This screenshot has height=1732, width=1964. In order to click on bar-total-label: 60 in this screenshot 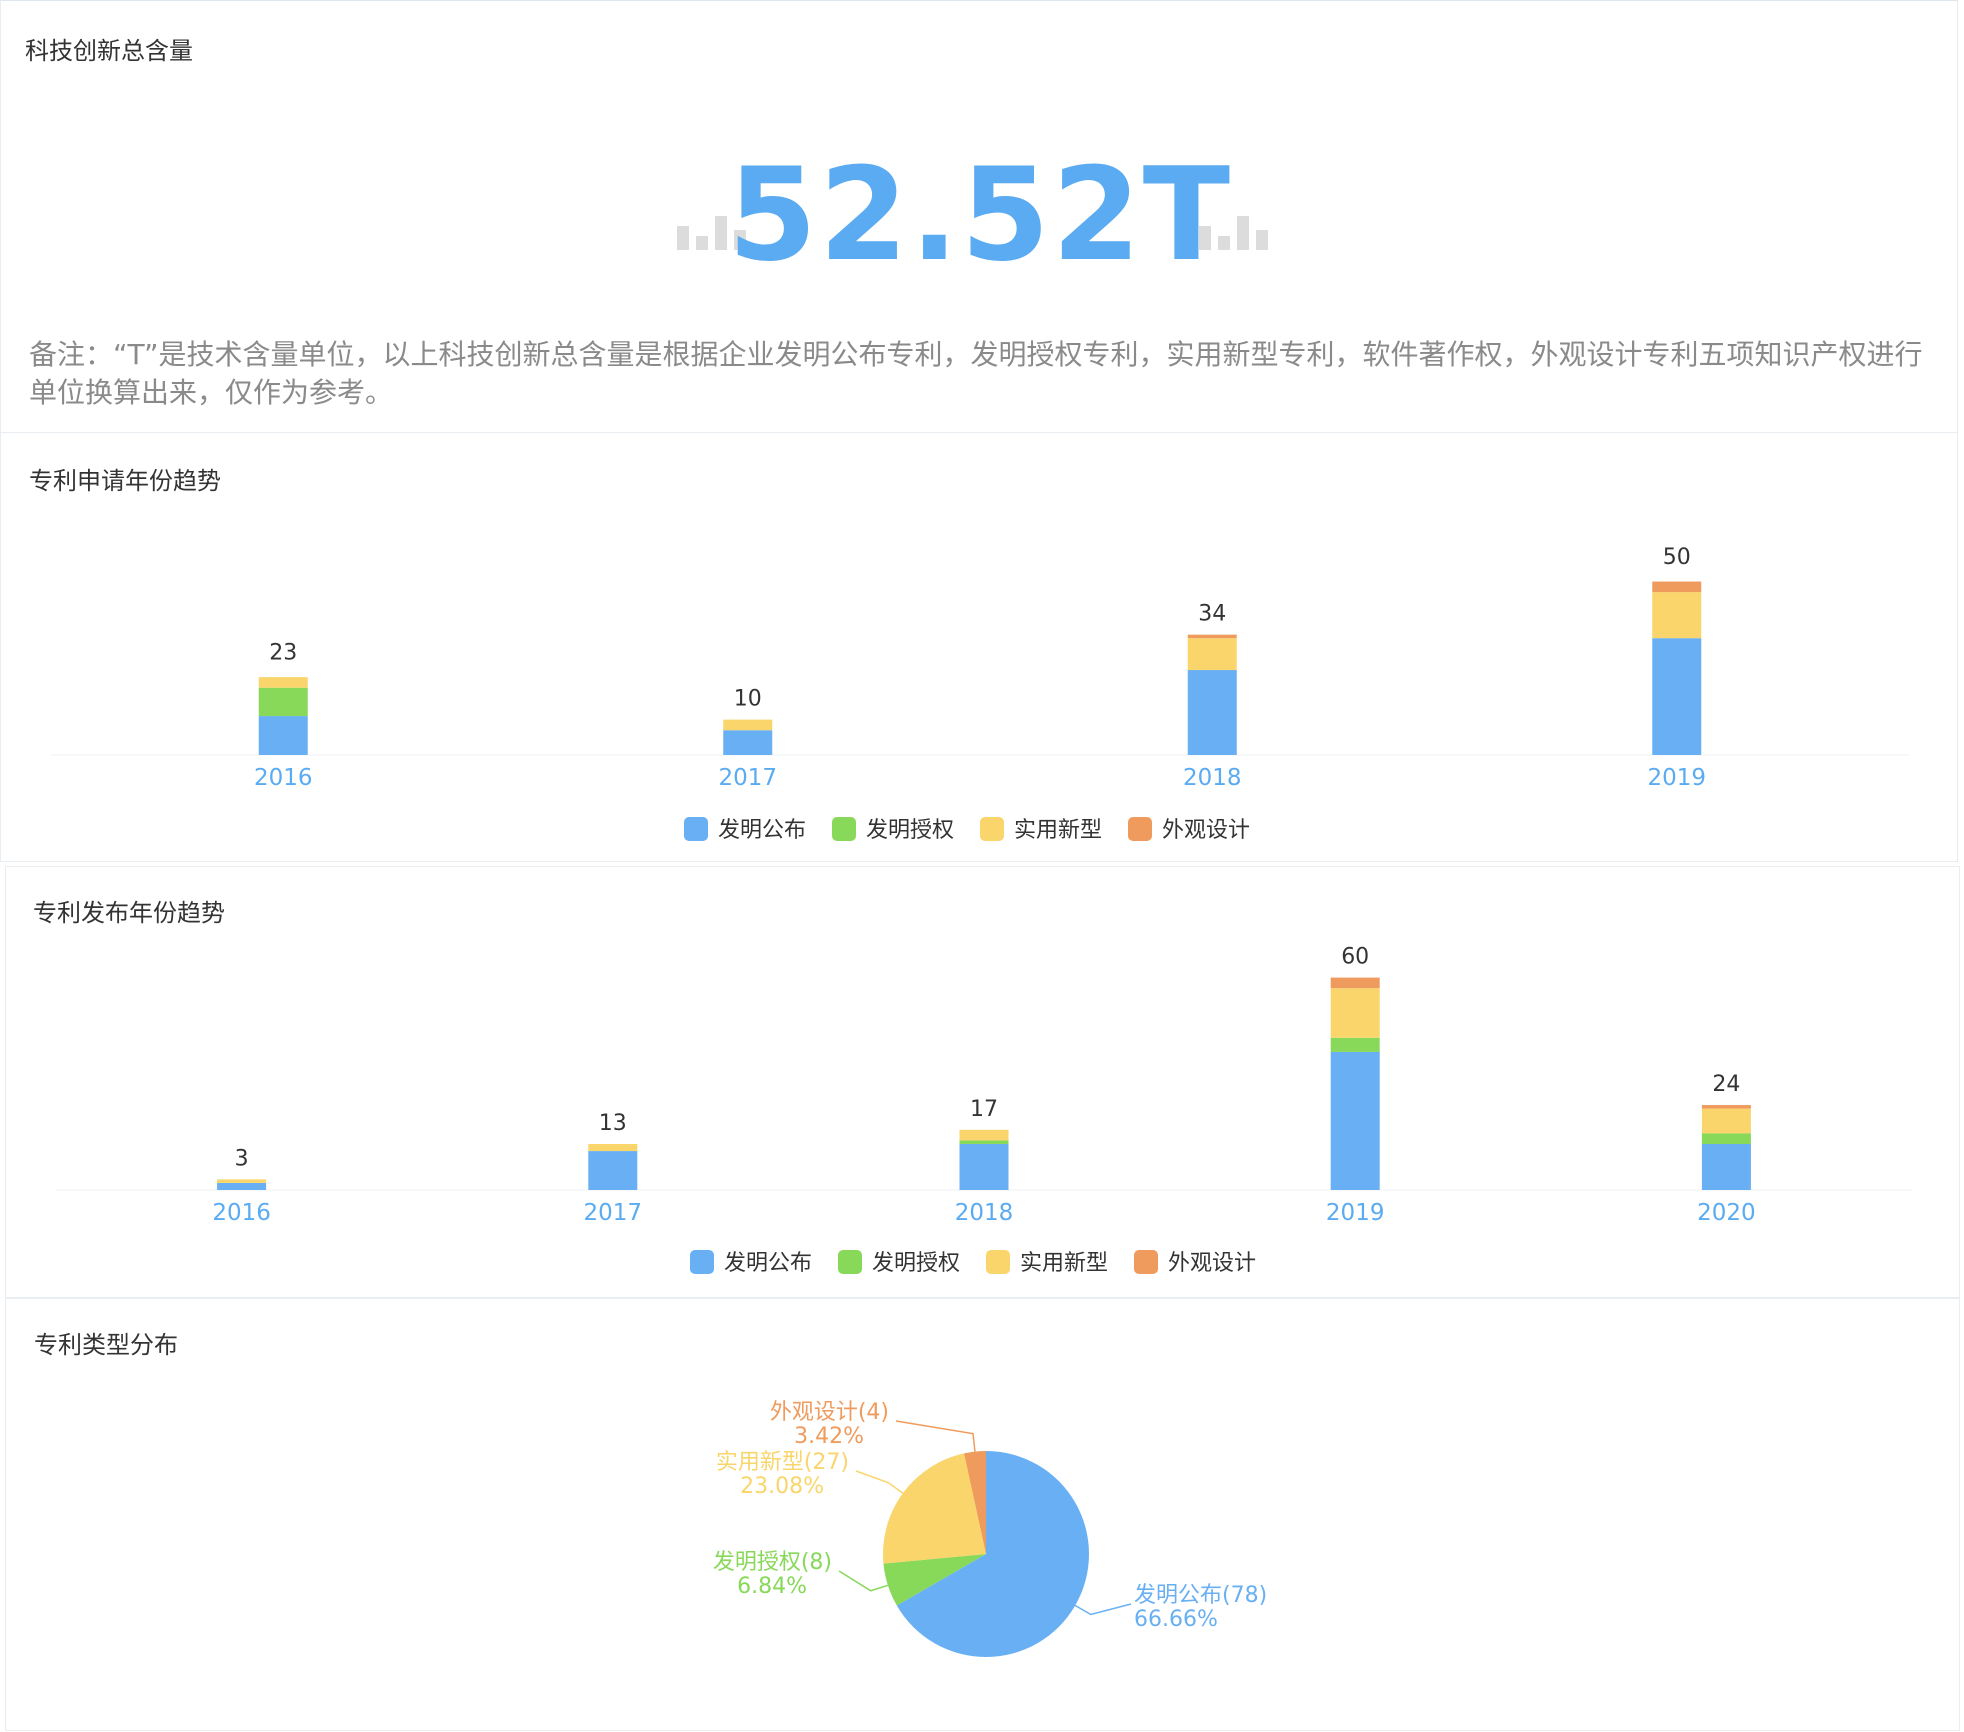, I will do `click(1355, 957)`.